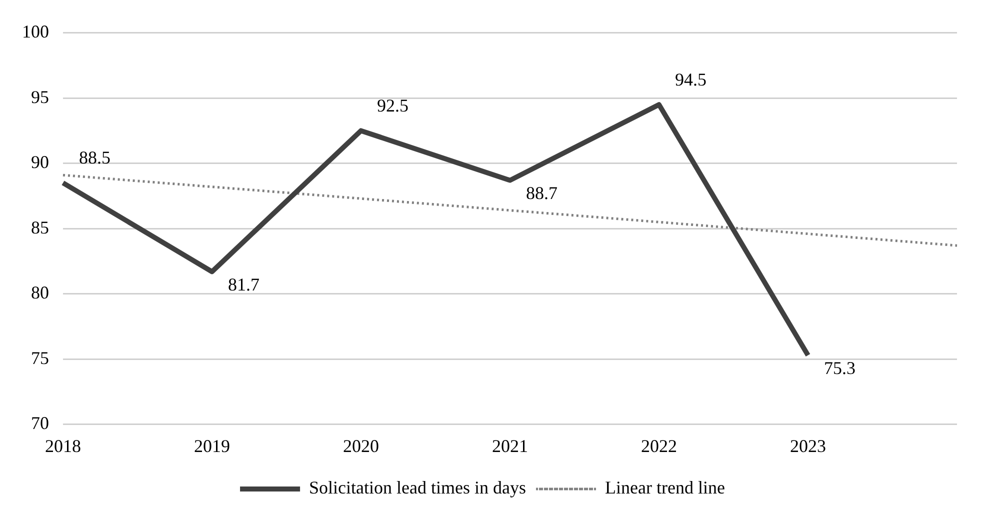 This screenshot has height=516, width=985. What do you see at coordinates (94, 158) in the screenshot?
I see `data-label: 88.5` at bounding box center [94, 158].